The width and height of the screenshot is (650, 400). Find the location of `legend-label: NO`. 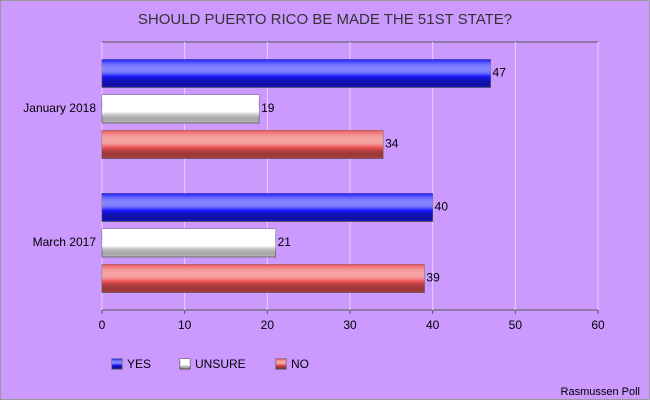

legend-label: NO is located at coordinates (300, 364).